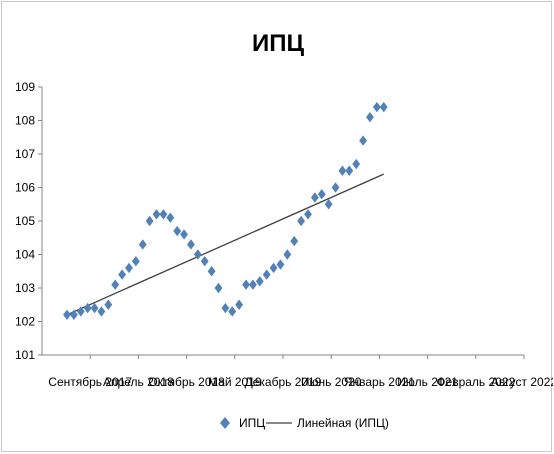  Describe the element at coordinates (278, 43) in the screenshot. I see `chart-title: ИПЦ` at that location.